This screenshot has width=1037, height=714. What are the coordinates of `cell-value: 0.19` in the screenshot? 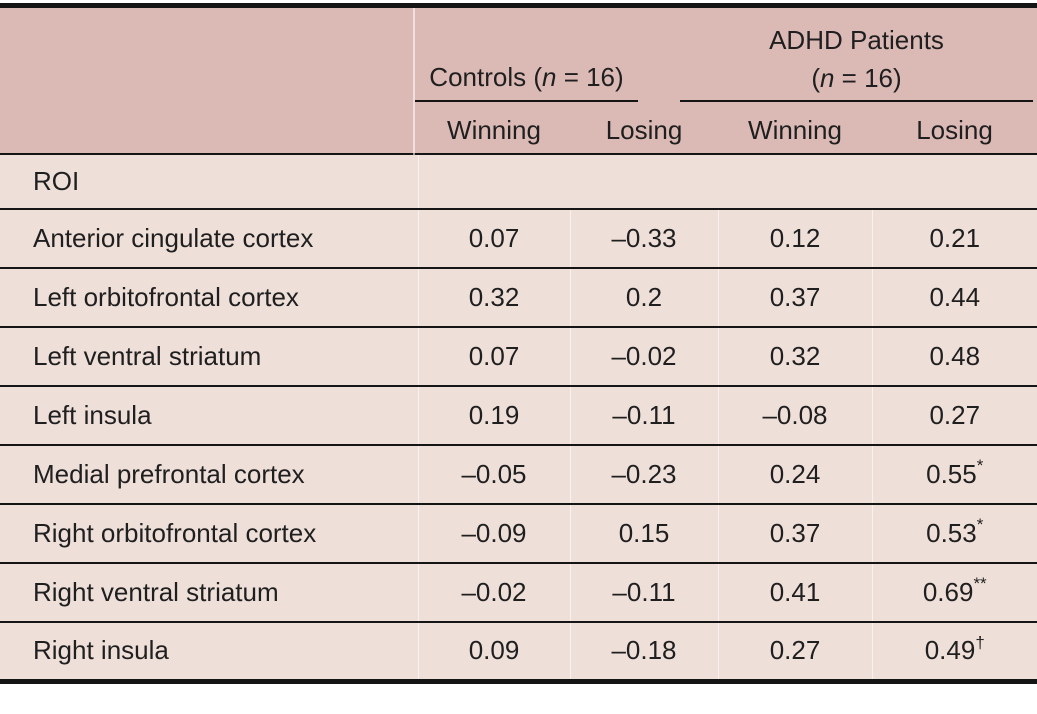 It's located at (493, 416).